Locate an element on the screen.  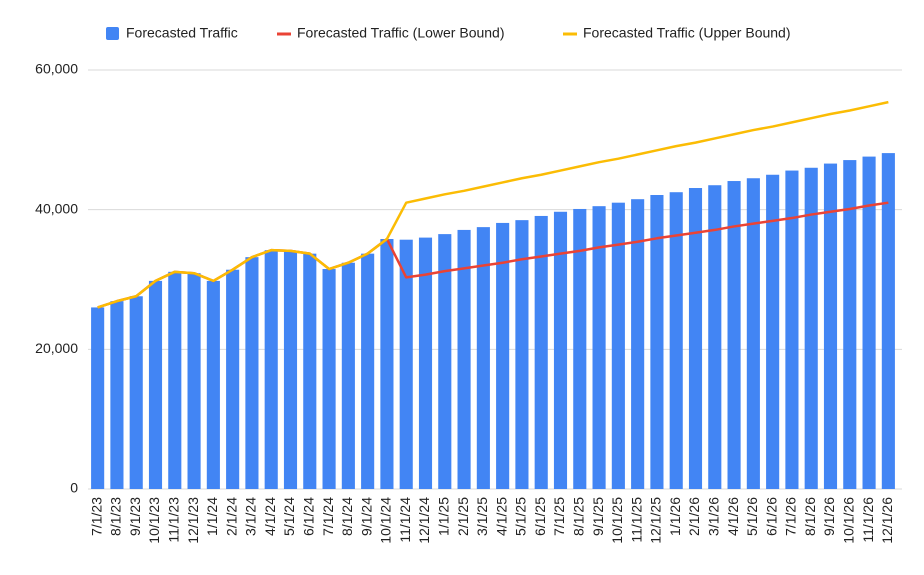
x-tick-label: 6/1/24 is located at coordinates (308, 516).